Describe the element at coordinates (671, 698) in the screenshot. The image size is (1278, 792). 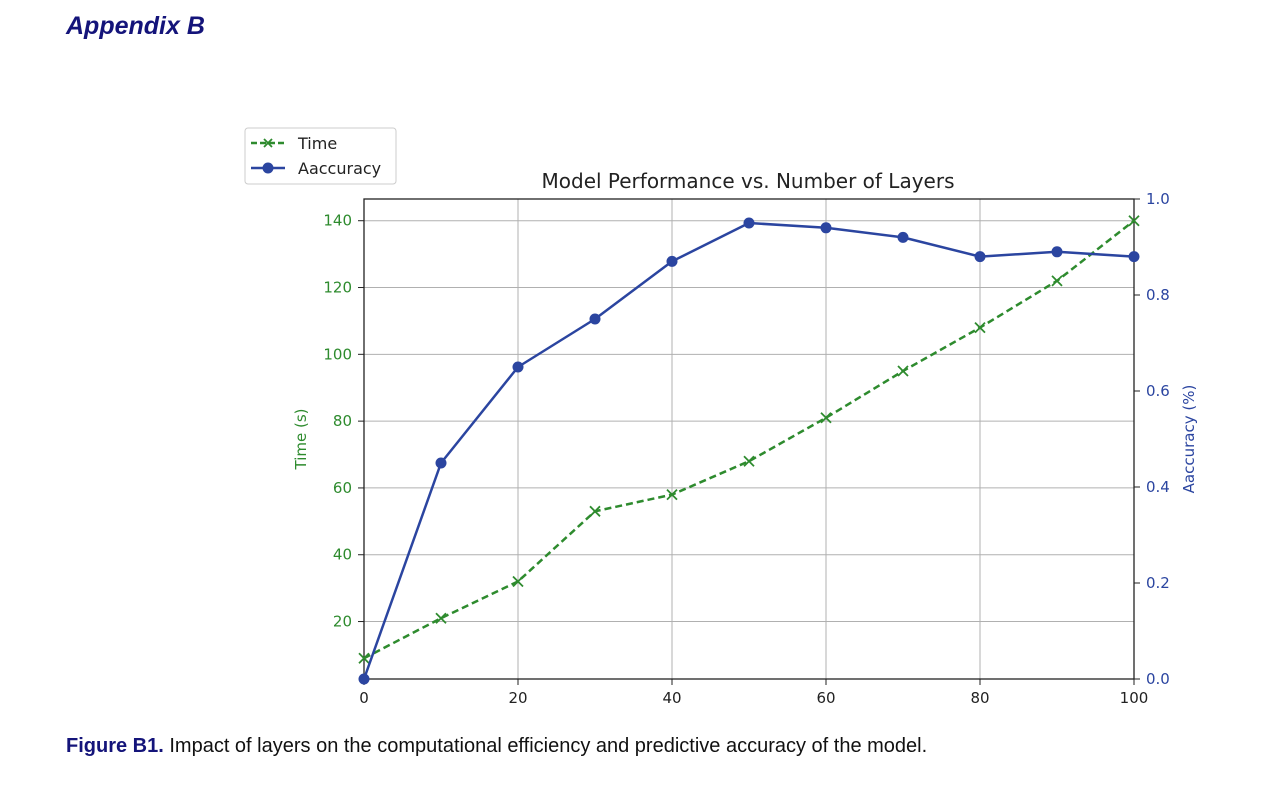
I see `x-tick-label: 40` at that location.